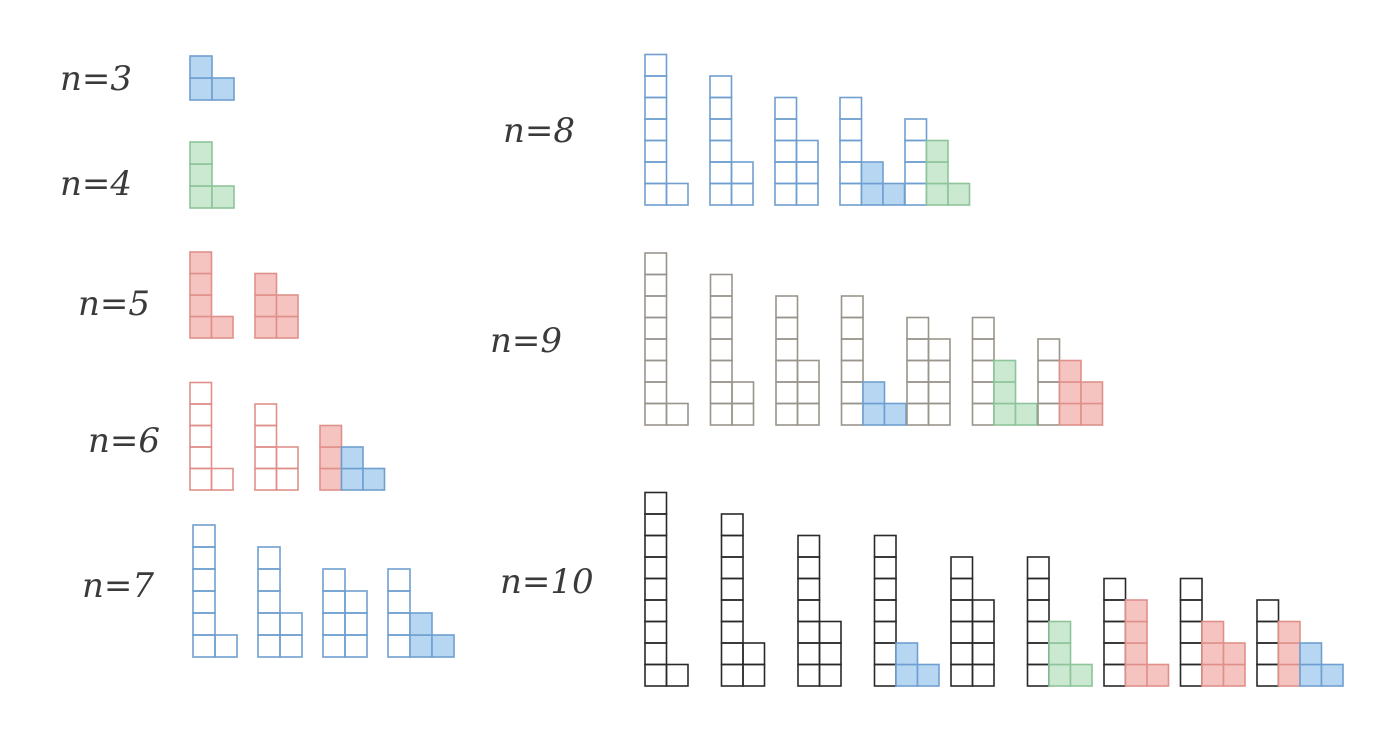 The width and height of the screenshot is (1400, 743). What do you see at coordinates (114, 304) in the screenshot?
I see `label-n5: n=5` at bounding box center [114, 304].